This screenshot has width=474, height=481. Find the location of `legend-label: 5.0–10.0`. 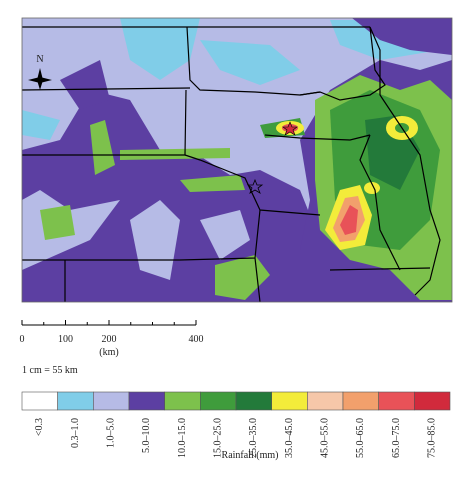

legend-label: 5.0–10.0 is located at coordinates (146, 435).